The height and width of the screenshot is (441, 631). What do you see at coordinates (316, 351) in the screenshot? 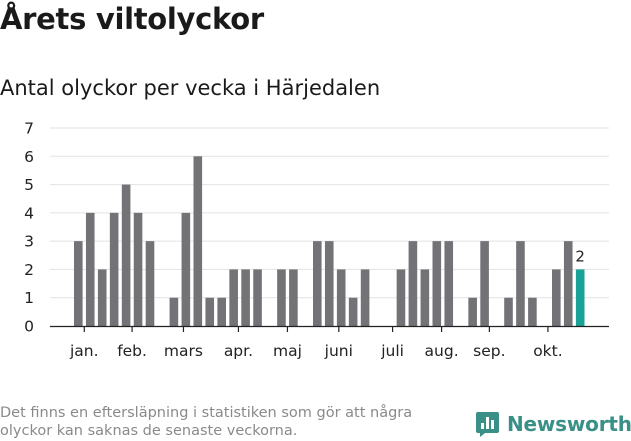
I see `x-axis-tick-labels: jan. feb. mars apr. maj juni juli aug. sep. okt.` at bounding box center [316, 351].